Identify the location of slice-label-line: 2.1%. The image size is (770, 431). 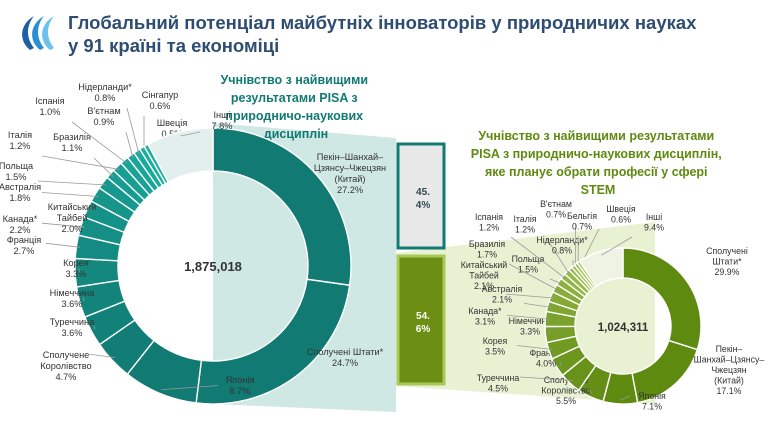
(484, 286).